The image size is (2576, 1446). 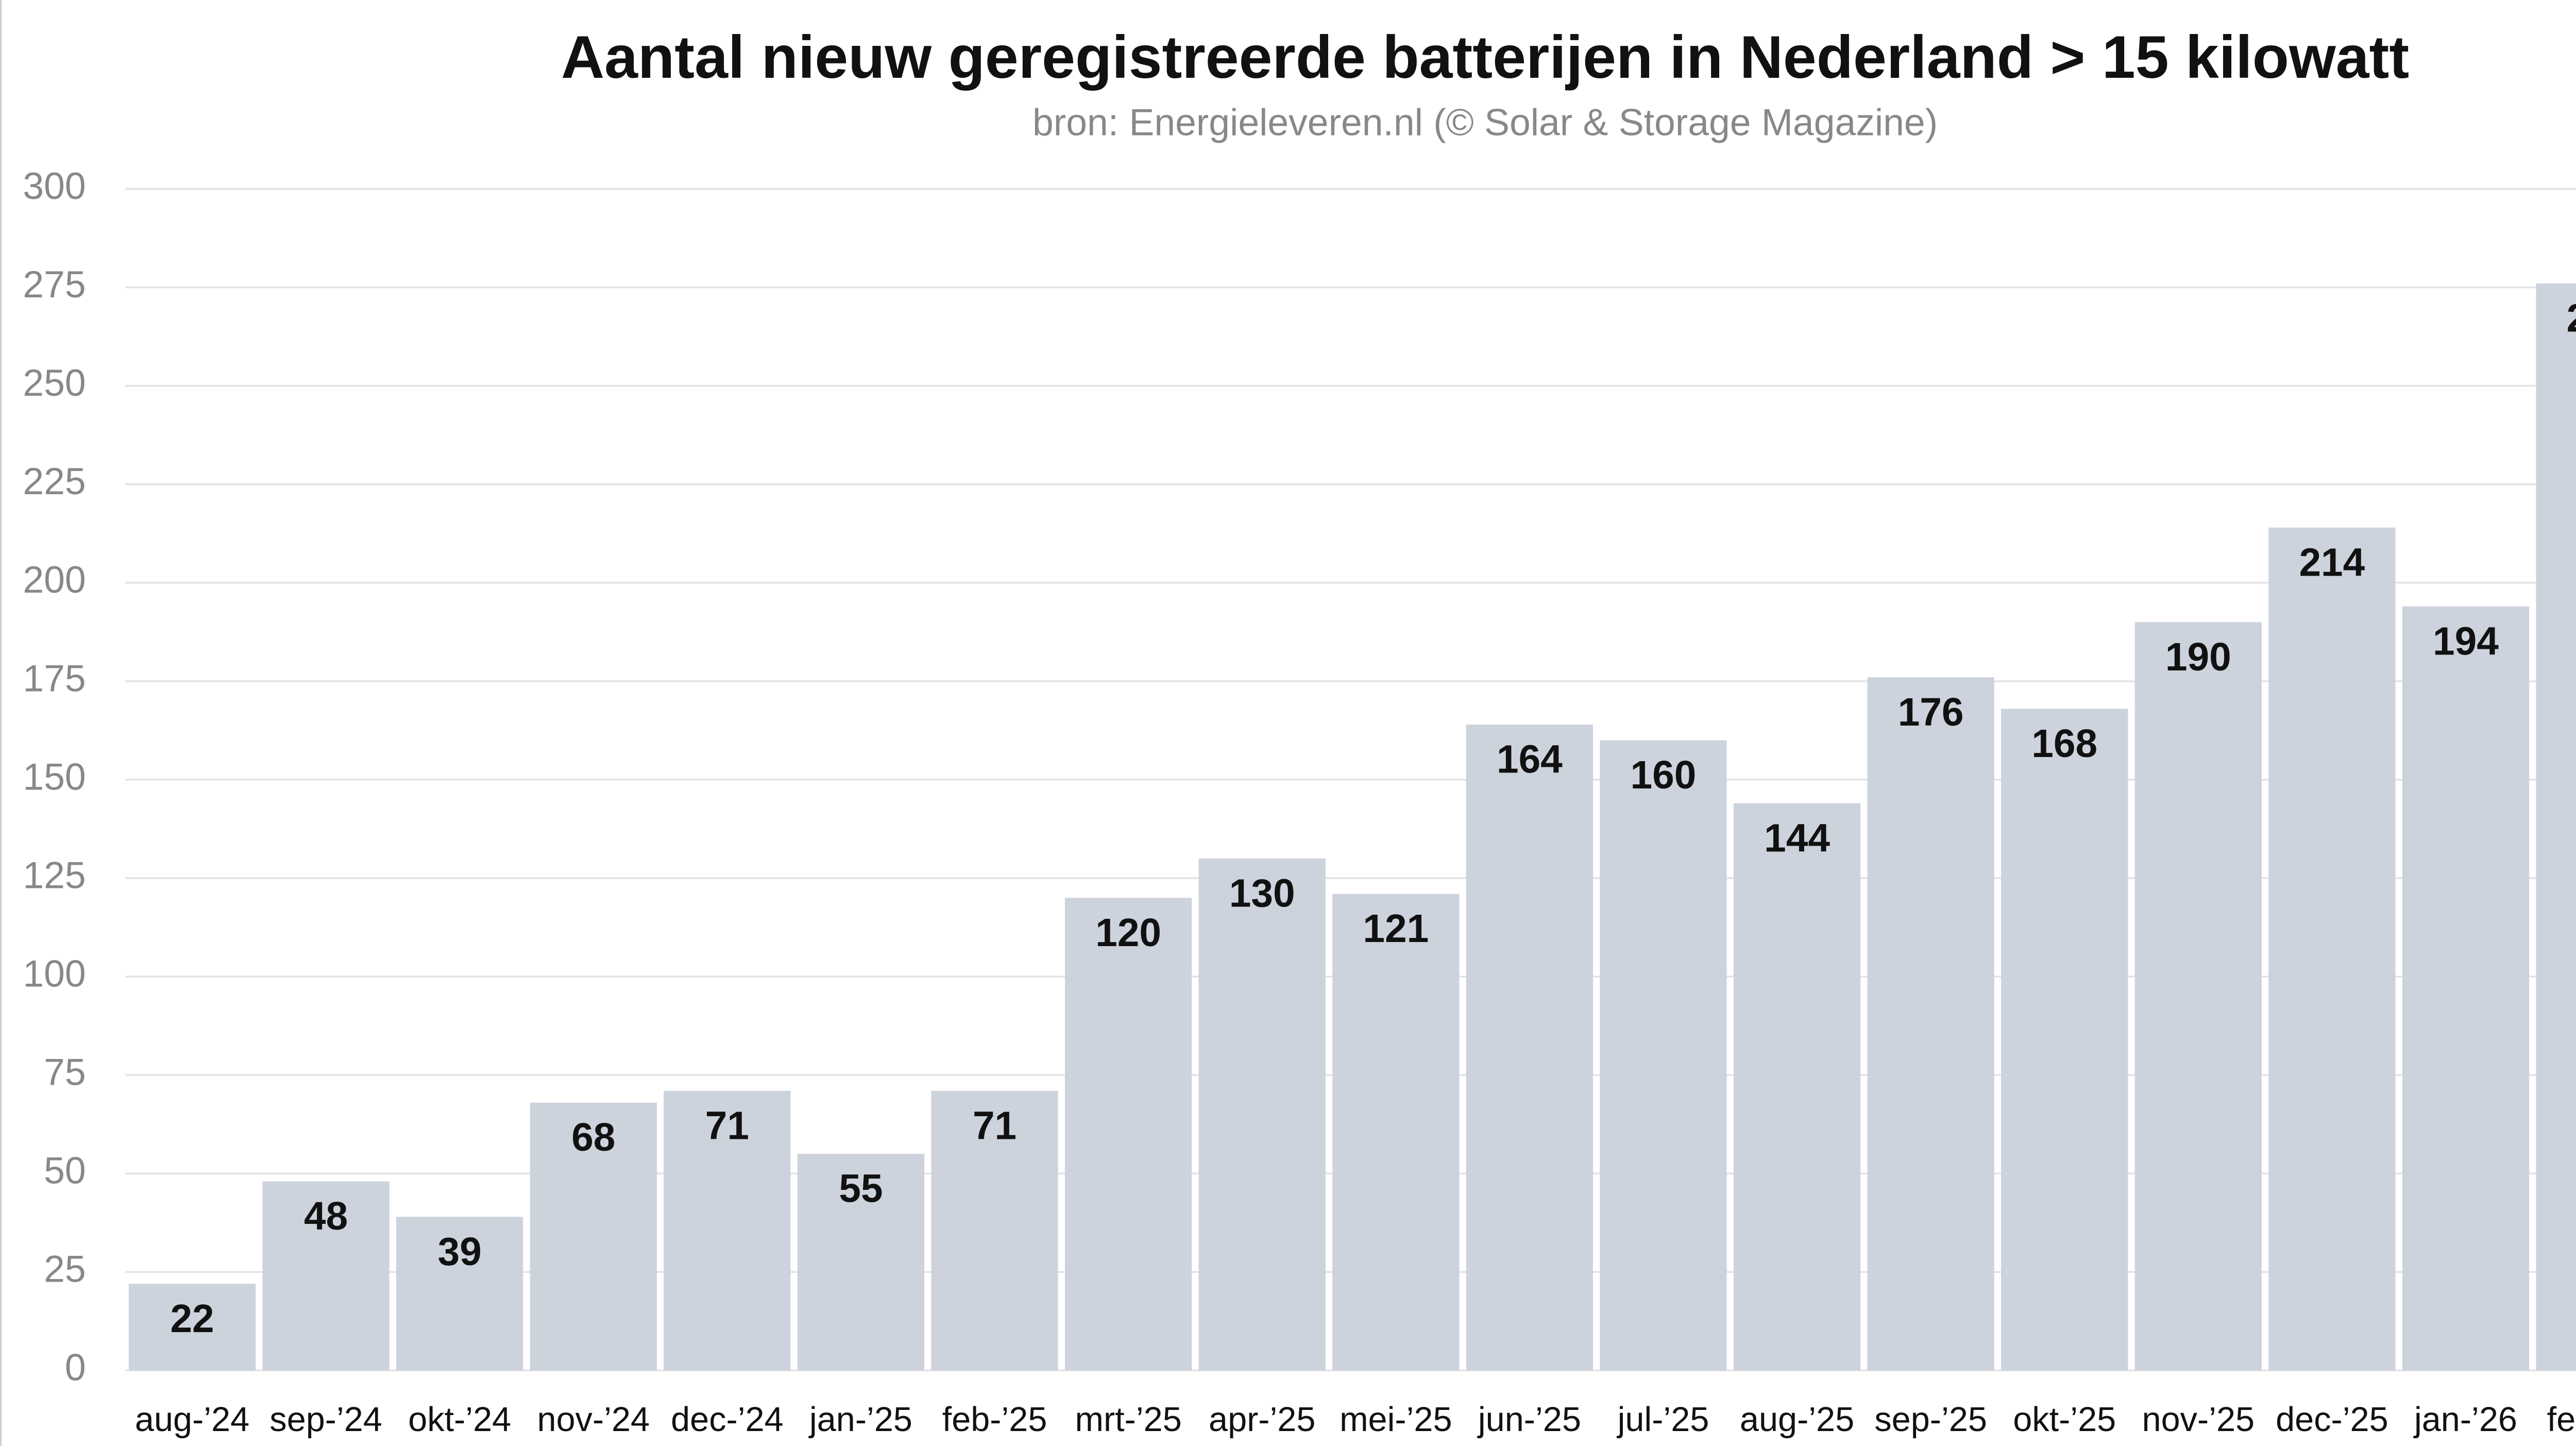 What do you see at coordinates (1128, 933) in the screenshot?
I see `value-label: 120` at bounding box center [1128, 933].